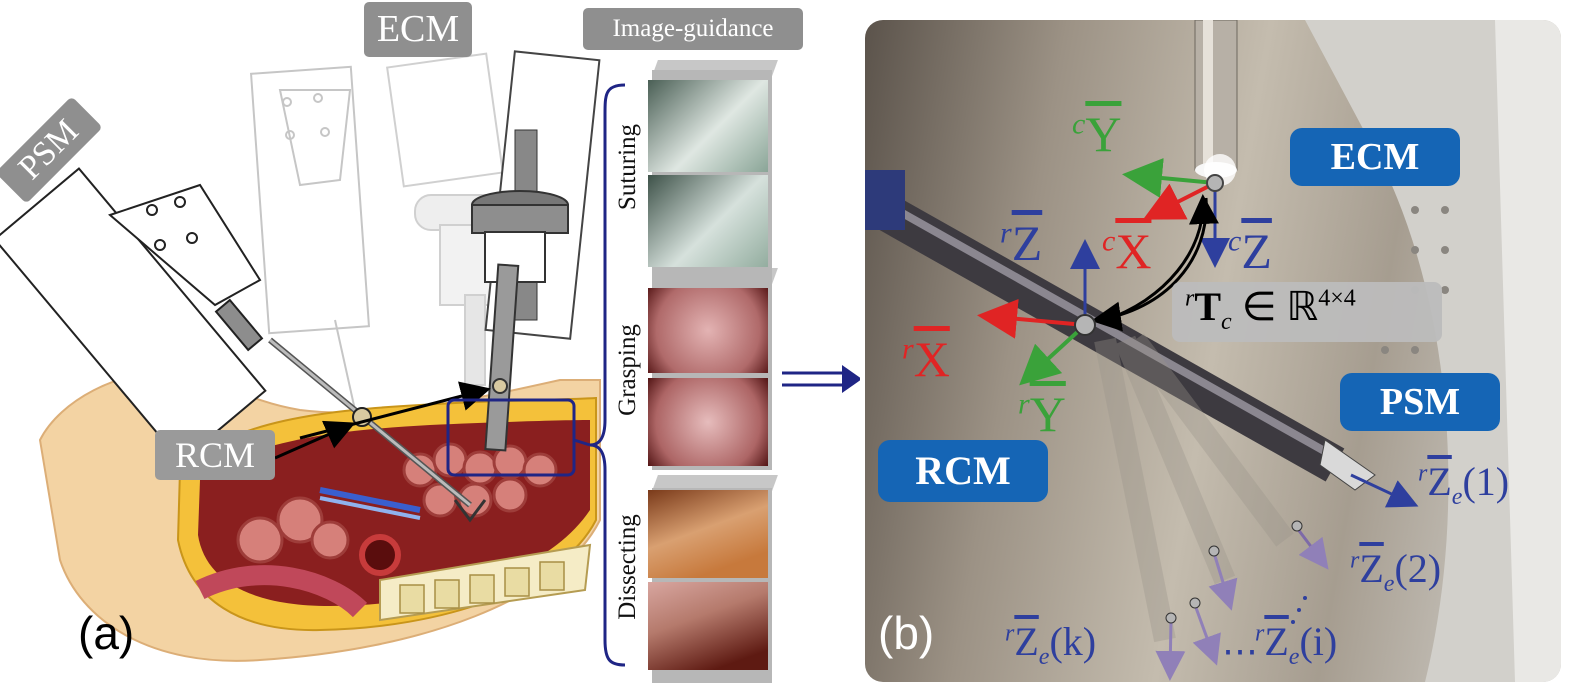 The width and height of the screenshot is (1592, 699). What do you see at coordinates (1294, 657) in the screenshot?
I see `effi-sub: e` at bounding box center [1294, 657].